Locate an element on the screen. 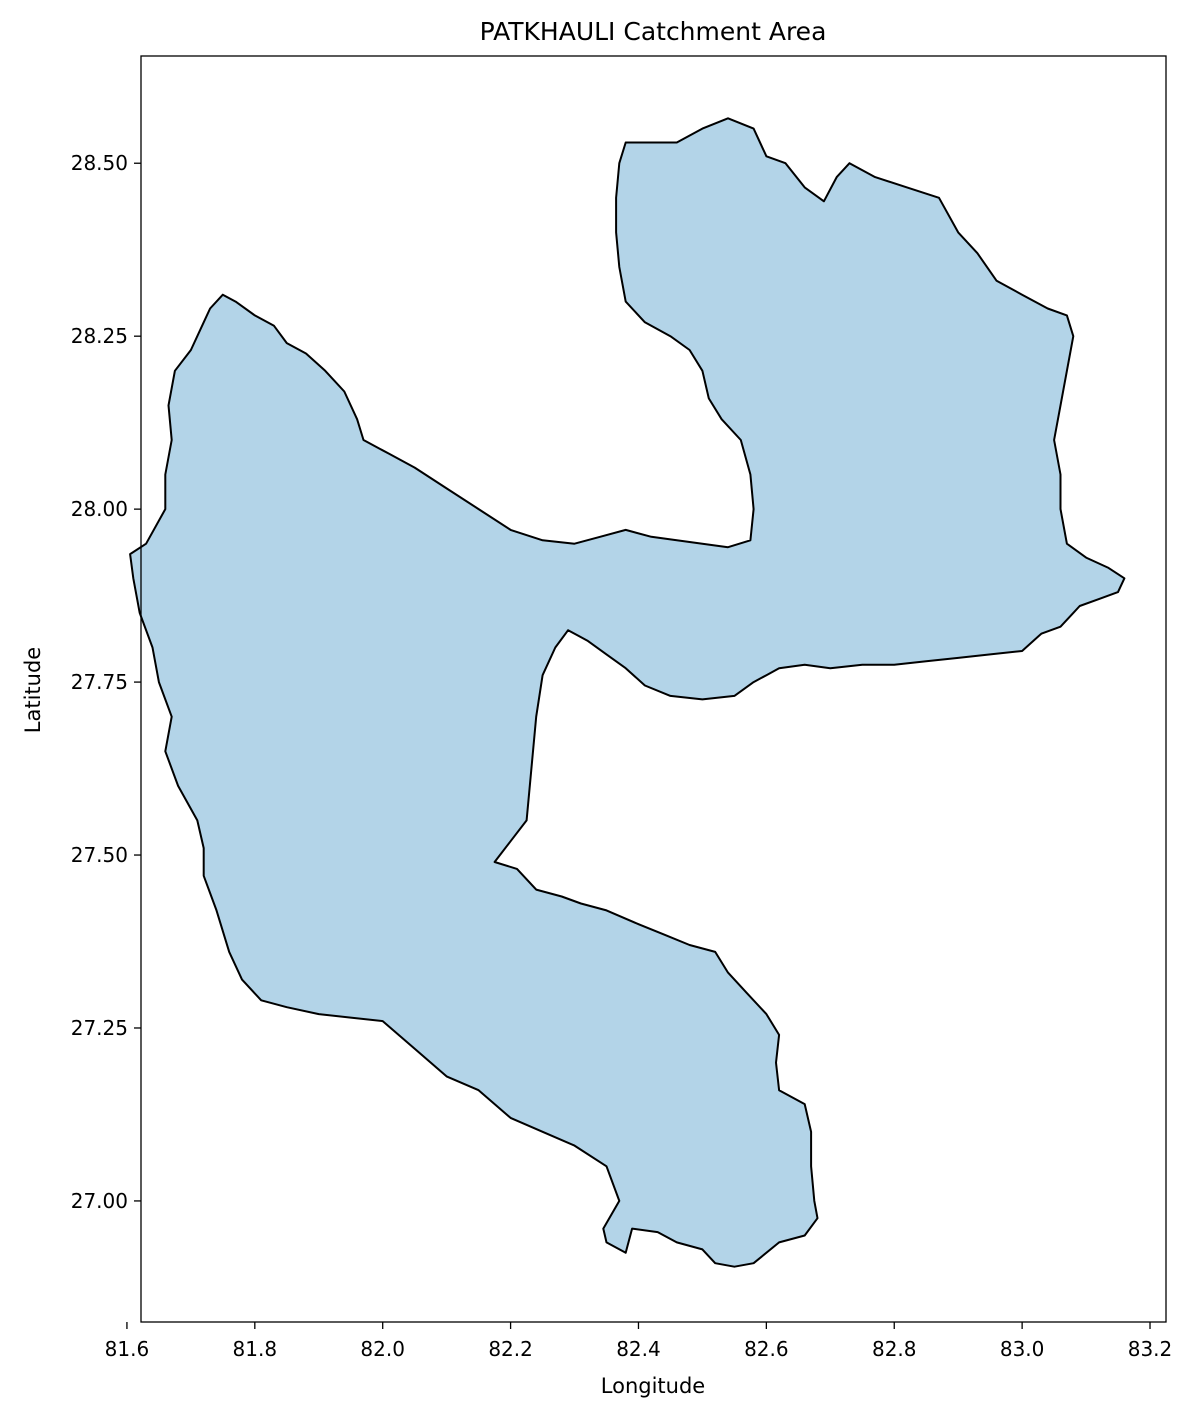 Image resolution: width=1189 pixels, height=1417 pixels. y-tick-label: 27.00 is located at coordinates (99, 1201).